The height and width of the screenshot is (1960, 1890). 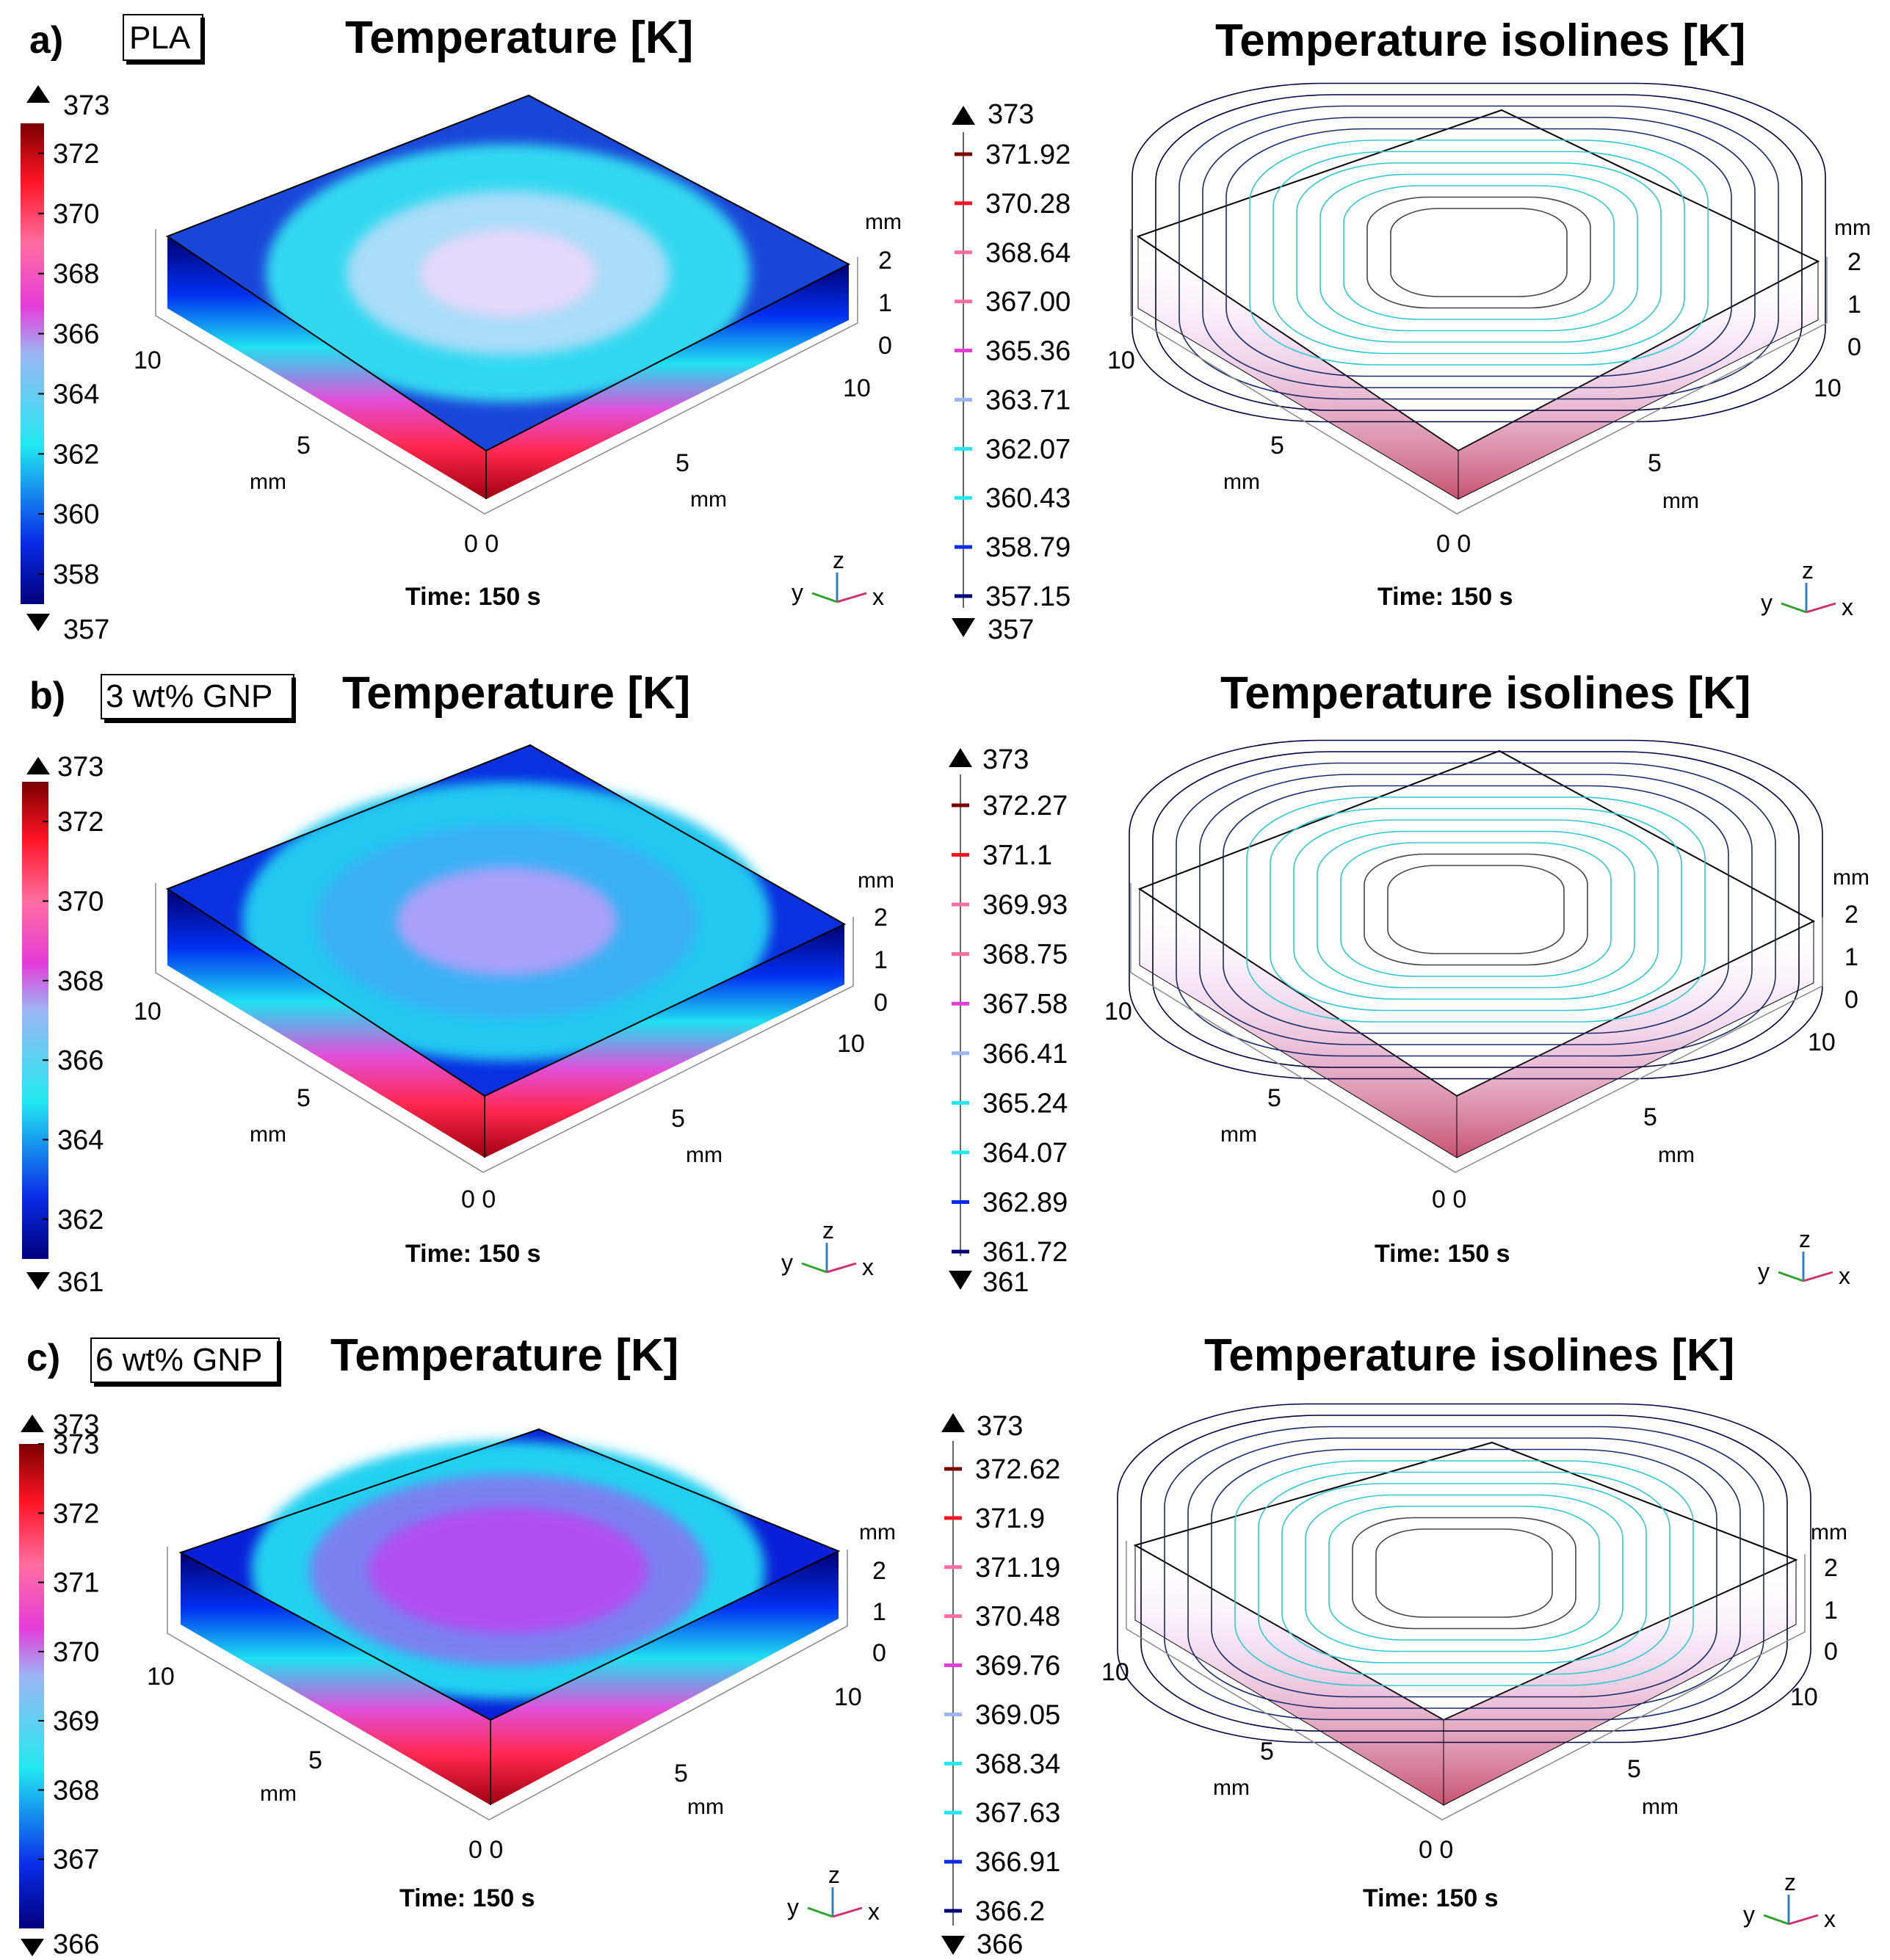 I want to click on isoline-level-label: 371.9, so click(x=1010, y=1518).